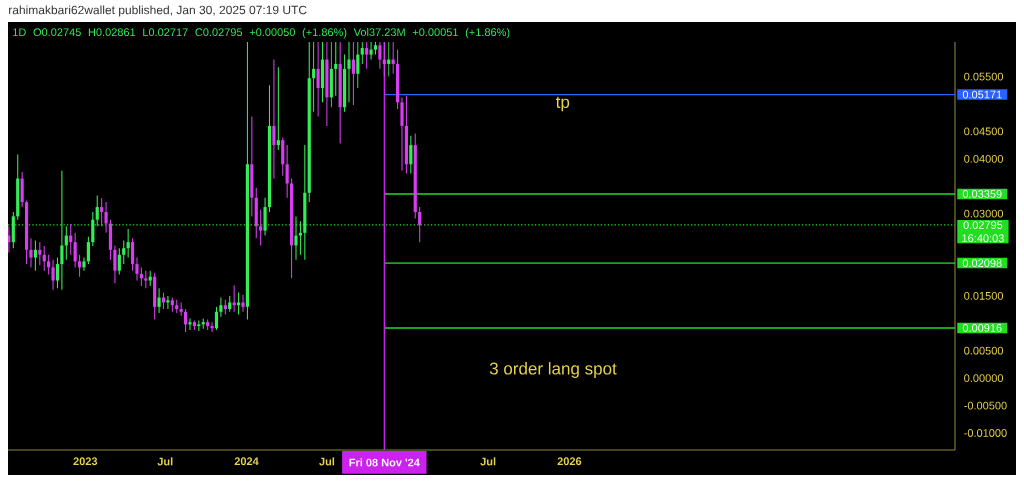 This screenshot has height=502, width=1024. What do you see at coordinates (569, 461) in the screenshot?
I see `x-tick-label: 2026` at bounding box center [569, 461].